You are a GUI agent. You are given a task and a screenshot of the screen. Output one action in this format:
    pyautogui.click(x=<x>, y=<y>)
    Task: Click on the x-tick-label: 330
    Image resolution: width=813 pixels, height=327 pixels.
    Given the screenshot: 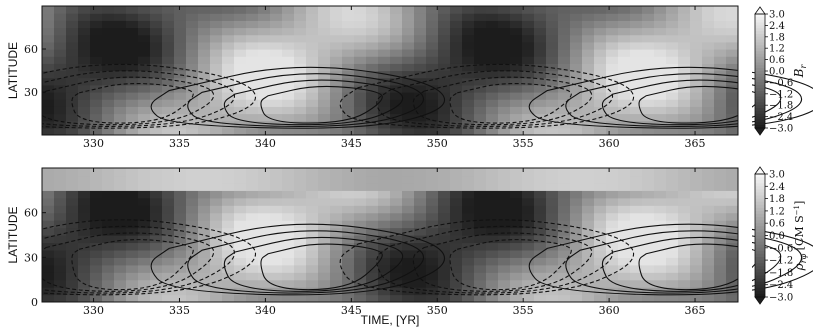 What is the action you would take?
    pyautogui.click(x=93, y=143)
    